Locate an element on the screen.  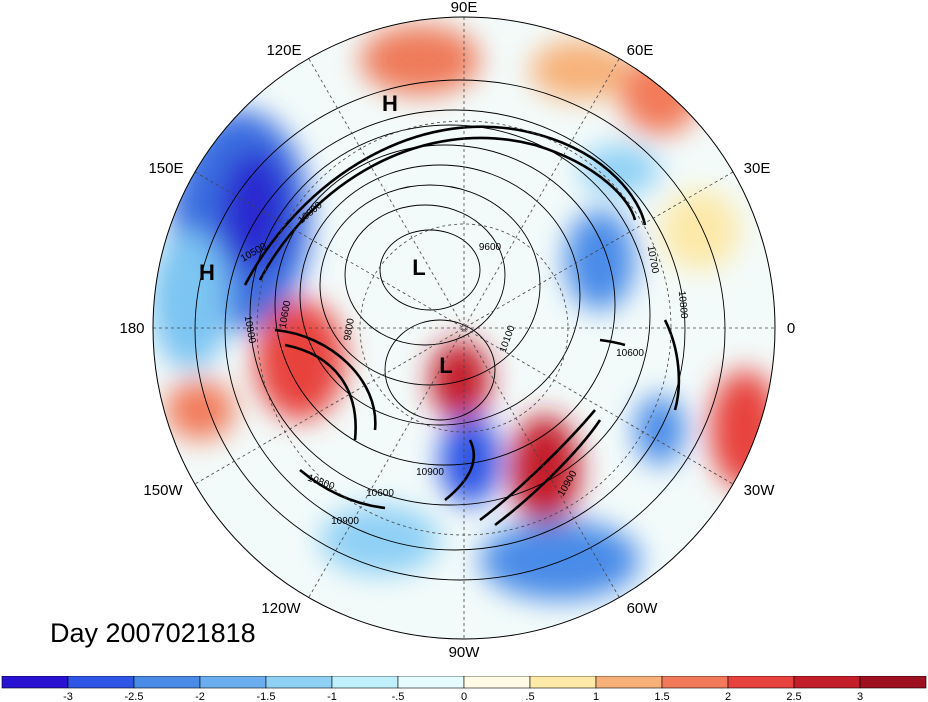
contour-label: 9600 is located at coordinates (490, 247).